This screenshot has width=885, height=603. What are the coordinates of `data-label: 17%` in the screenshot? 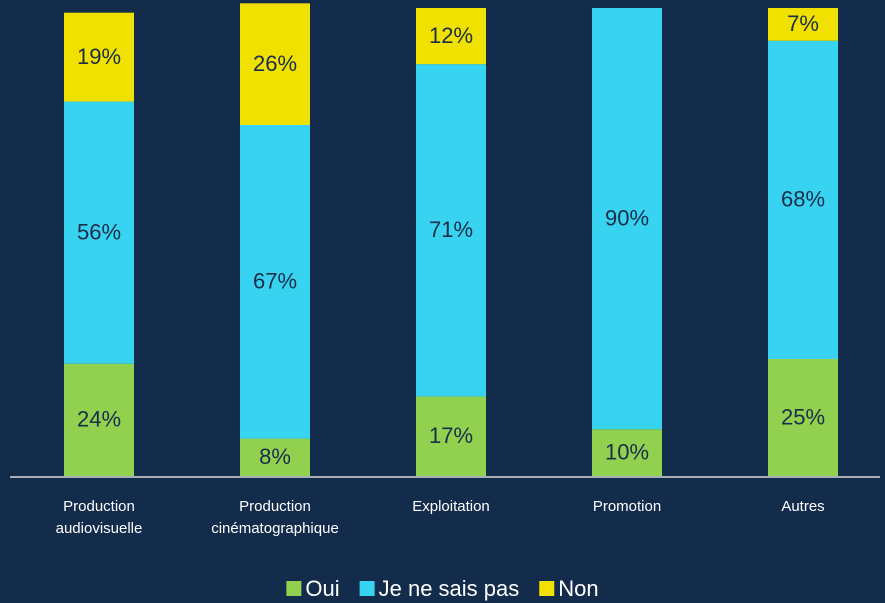 It's located at (451, 435).